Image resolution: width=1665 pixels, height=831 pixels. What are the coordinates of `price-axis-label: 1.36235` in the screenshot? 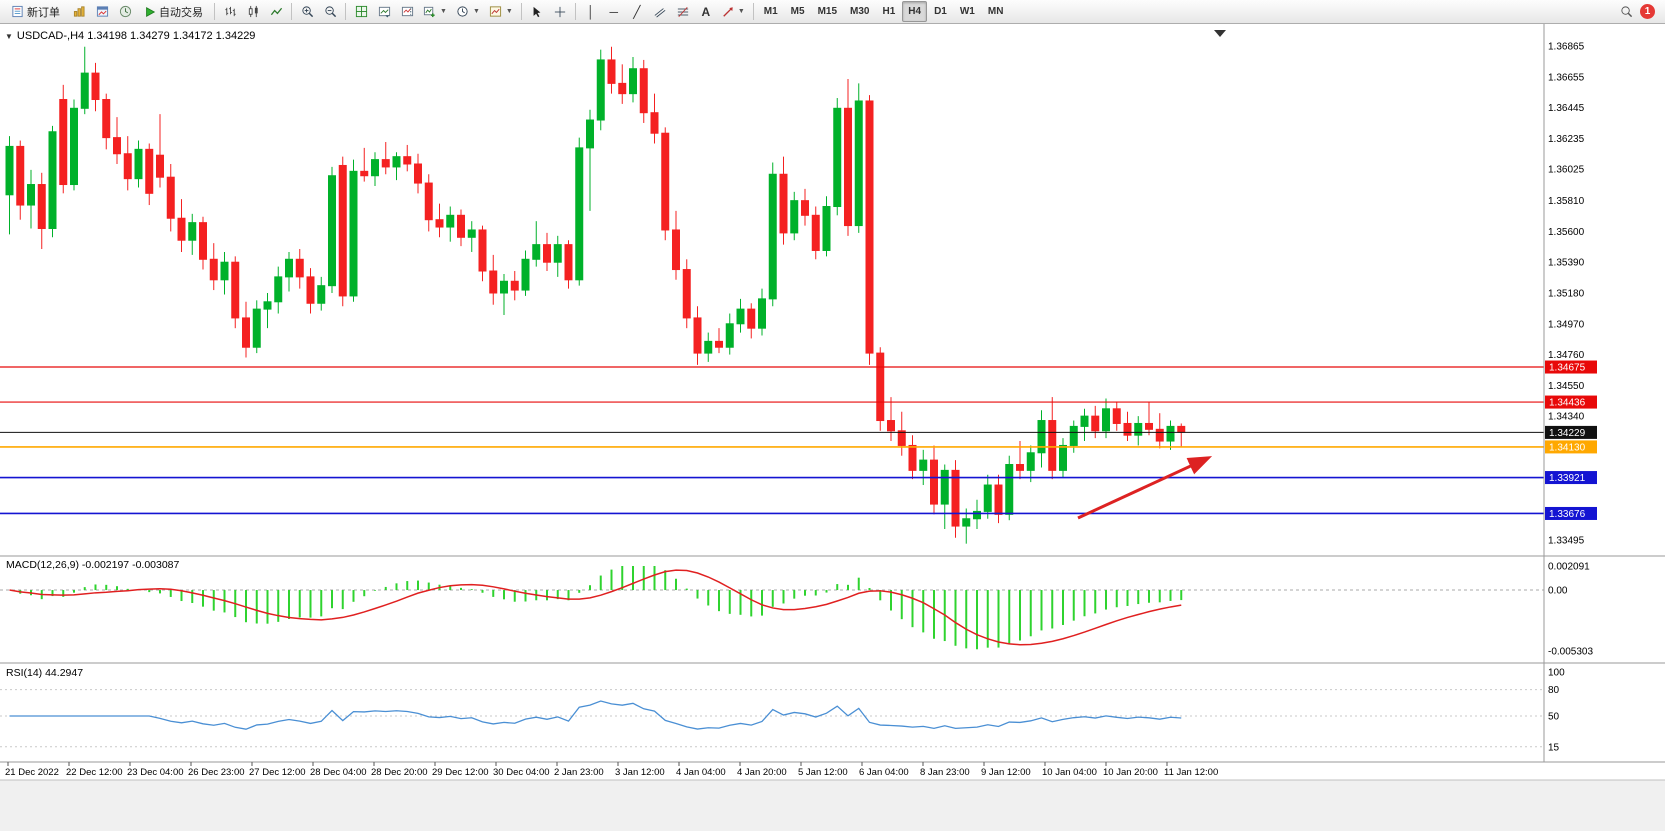 It's located at (1566, 139).